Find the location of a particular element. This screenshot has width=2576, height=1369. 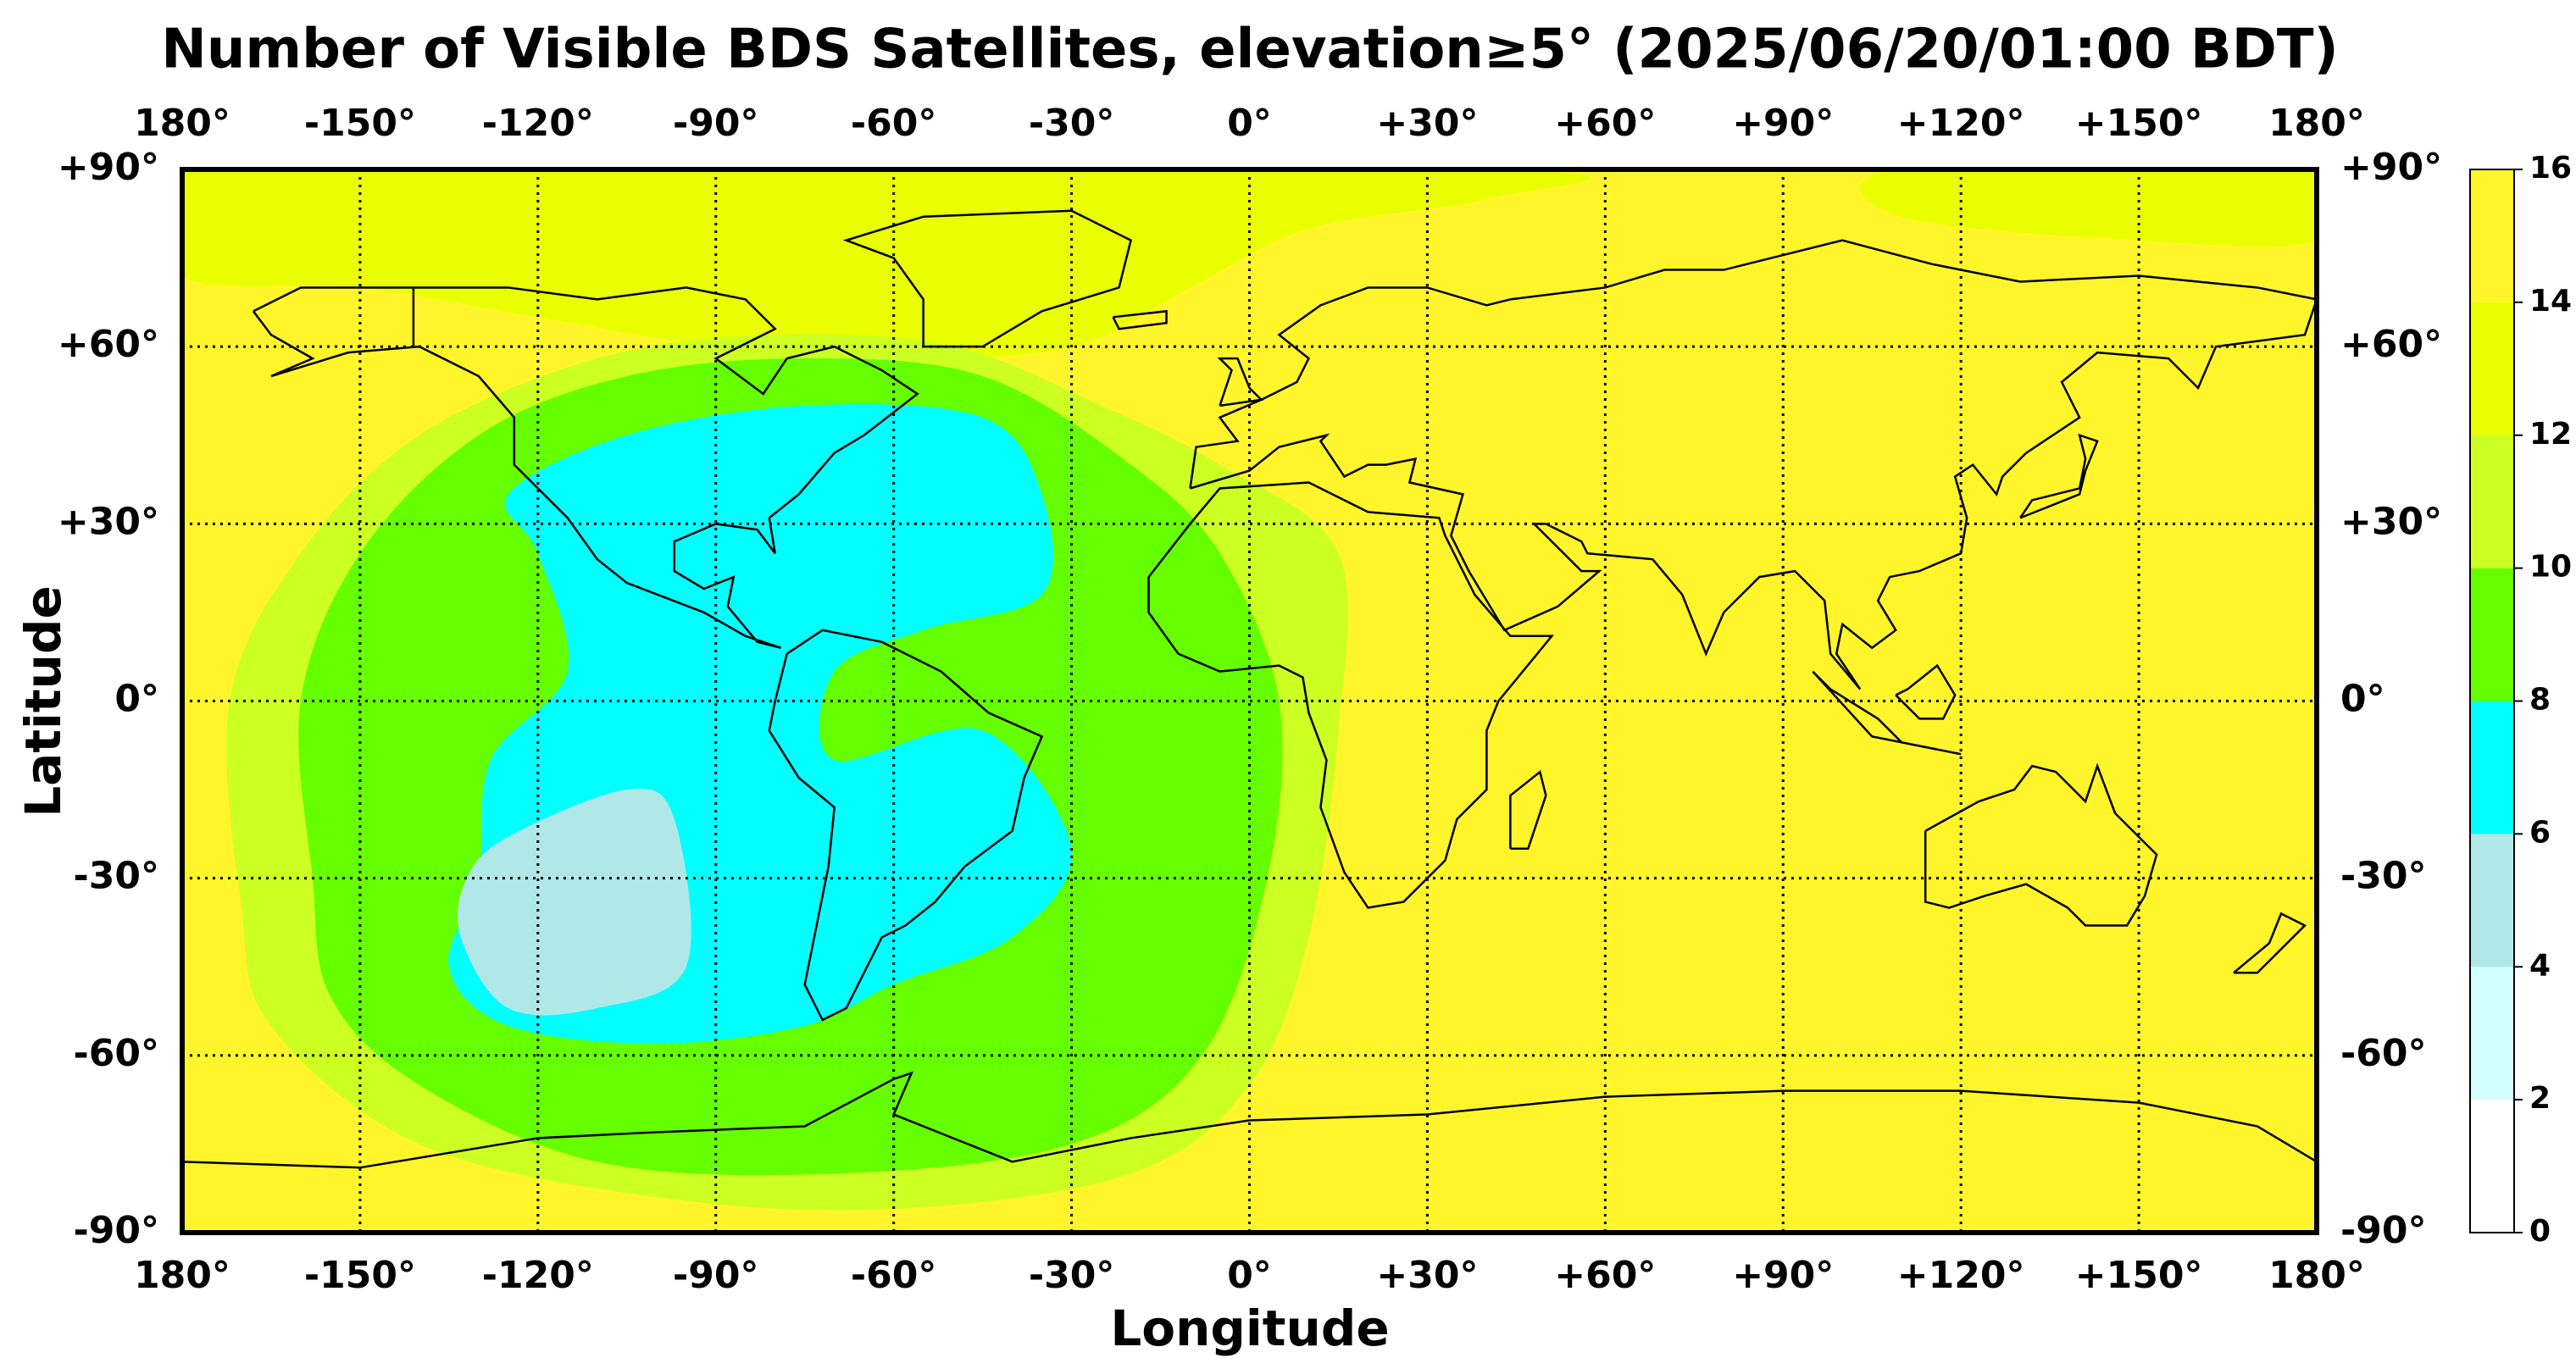

colorbar-tick-label: 12 is located at coordinates (2550, 435).